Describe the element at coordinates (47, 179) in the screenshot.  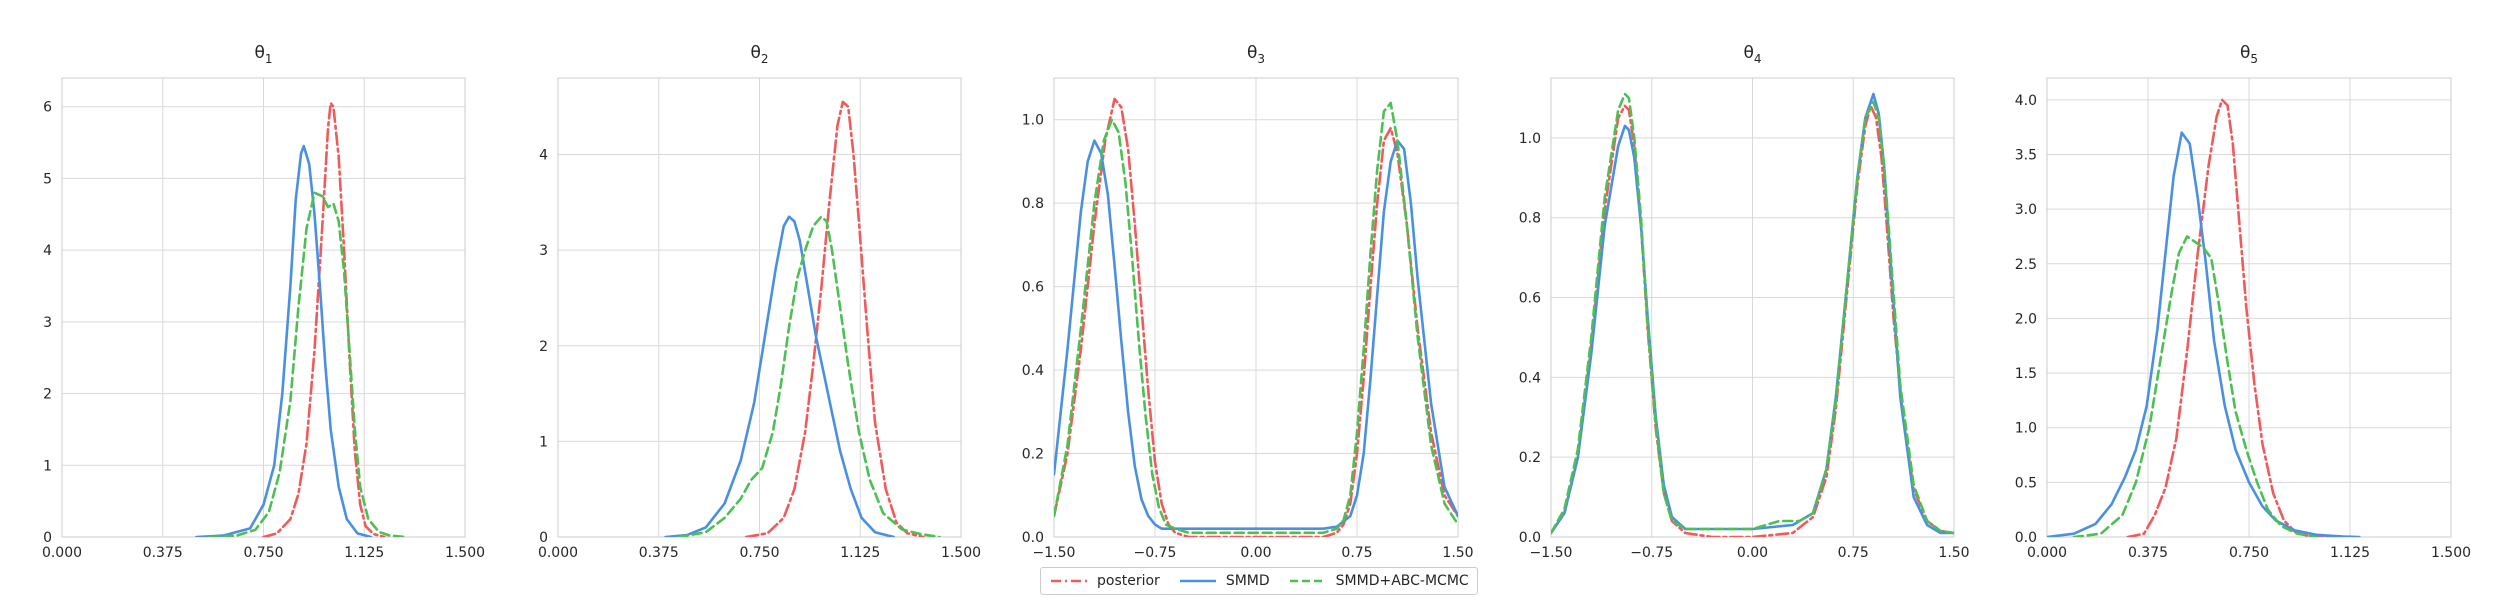
I see `y-tick-label: 5` at that location.